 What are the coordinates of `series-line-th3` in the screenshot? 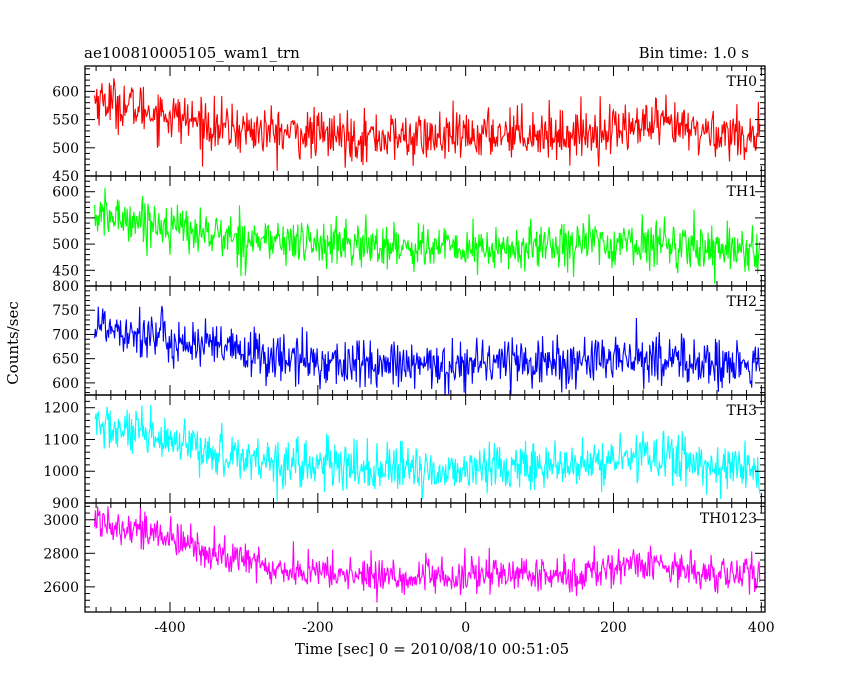 It's located at (427, 453).